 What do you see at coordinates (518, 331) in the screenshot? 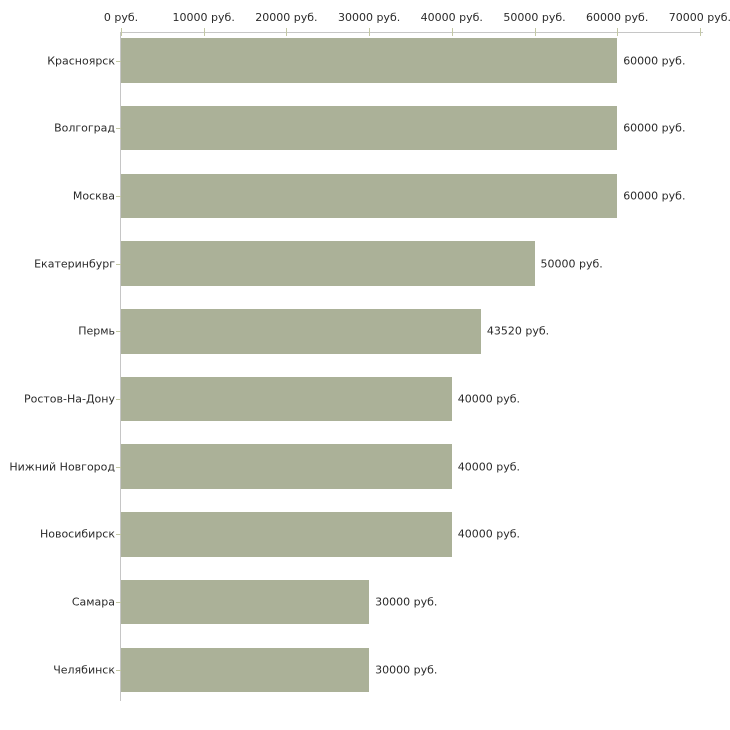
I see `value-label: 43520 руб.` at bounding box center [518, 331].